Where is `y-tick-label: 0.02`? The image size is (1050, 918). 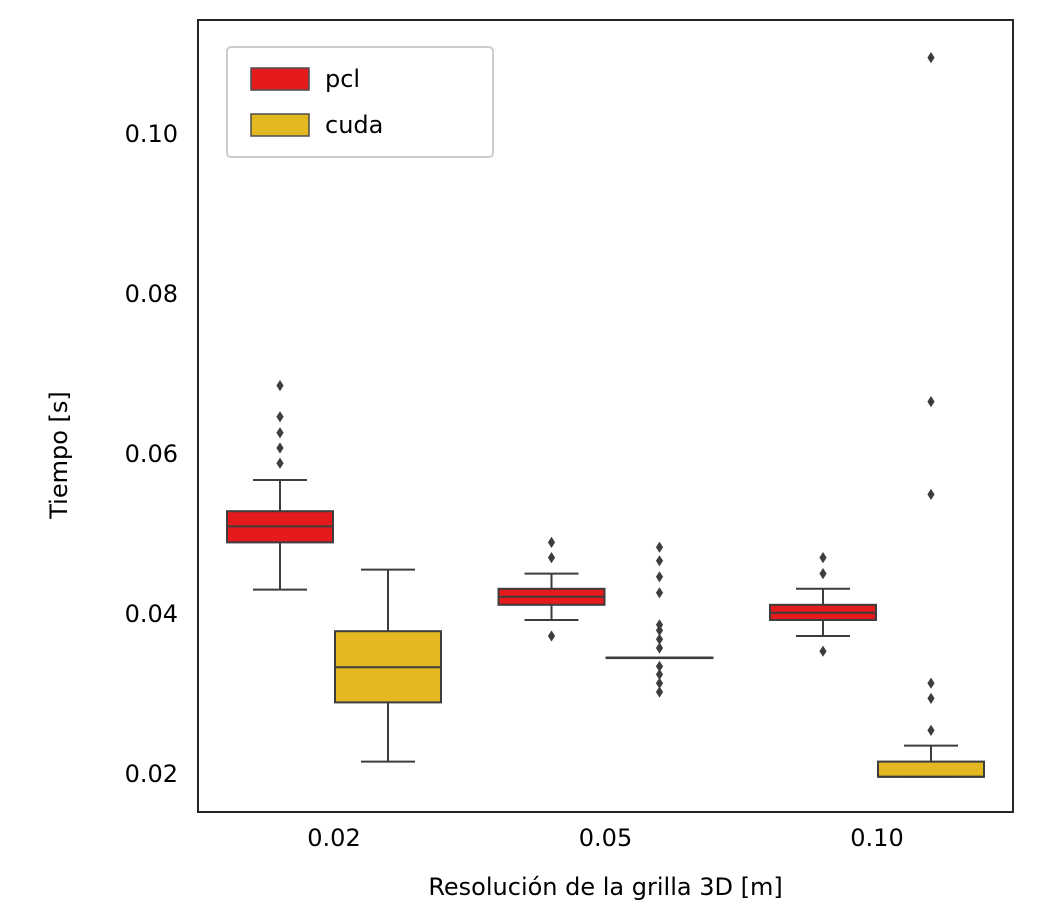 y-tick-label: 0.02 is located at coordinates (151, 774).